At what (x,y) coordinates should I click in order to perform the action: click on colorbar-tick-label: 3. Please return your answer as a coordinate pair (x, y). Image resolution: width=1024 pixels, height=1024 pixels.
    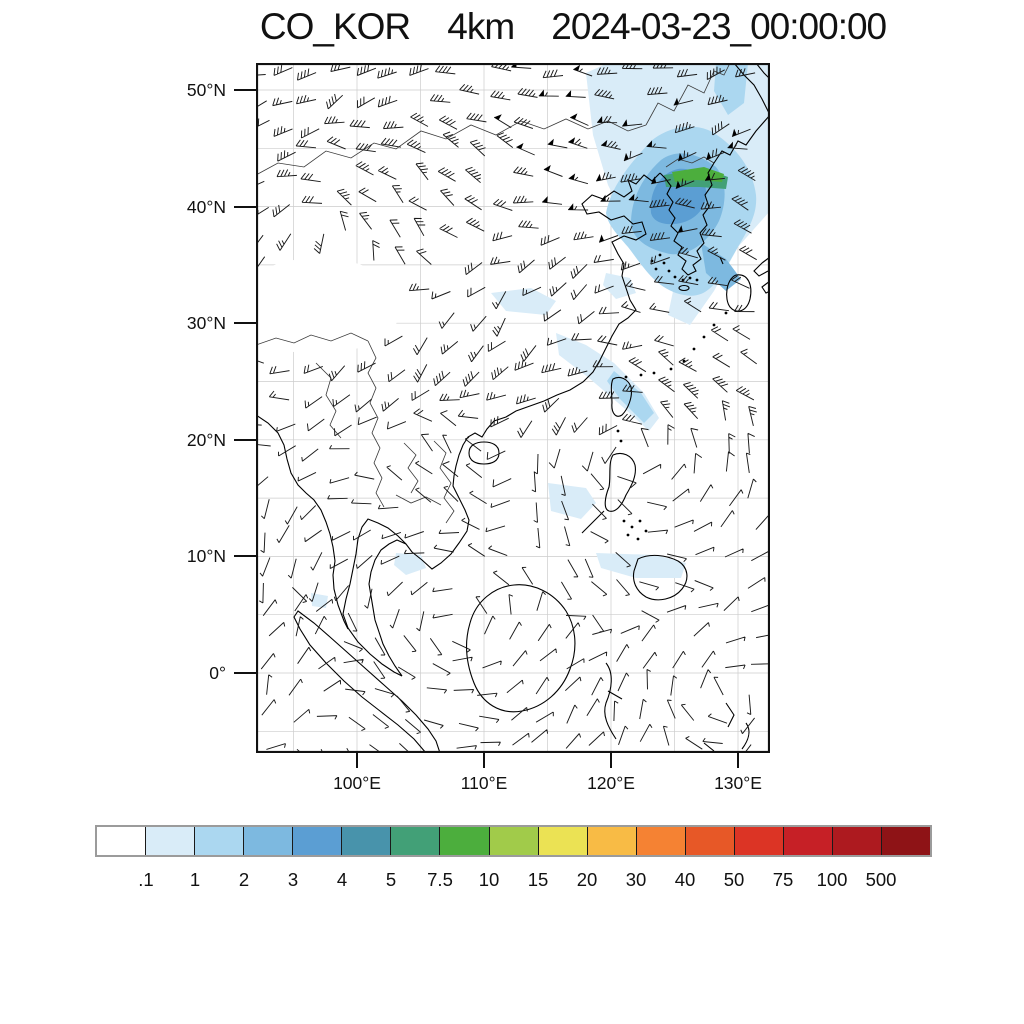
    Looking at the image, I should click on (293, 879).